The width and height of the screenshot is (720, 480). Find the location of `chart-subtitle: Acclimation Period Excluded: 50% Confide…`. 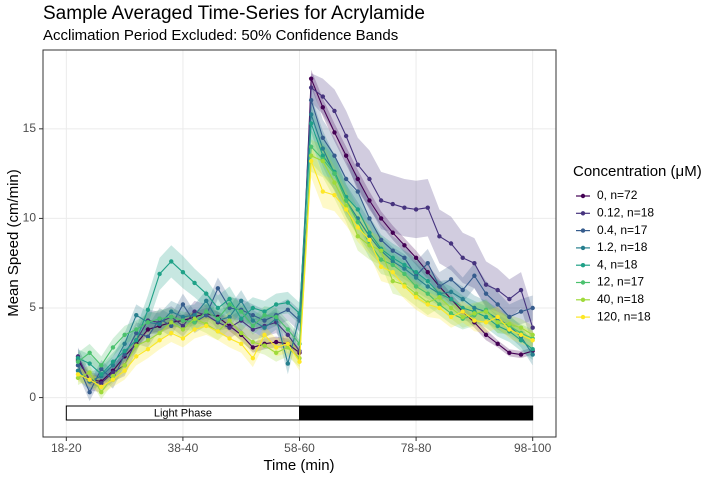

chart-subtitle: Acclimation Period Excluded: 50% Confide… is located at coordinates (220, 35).